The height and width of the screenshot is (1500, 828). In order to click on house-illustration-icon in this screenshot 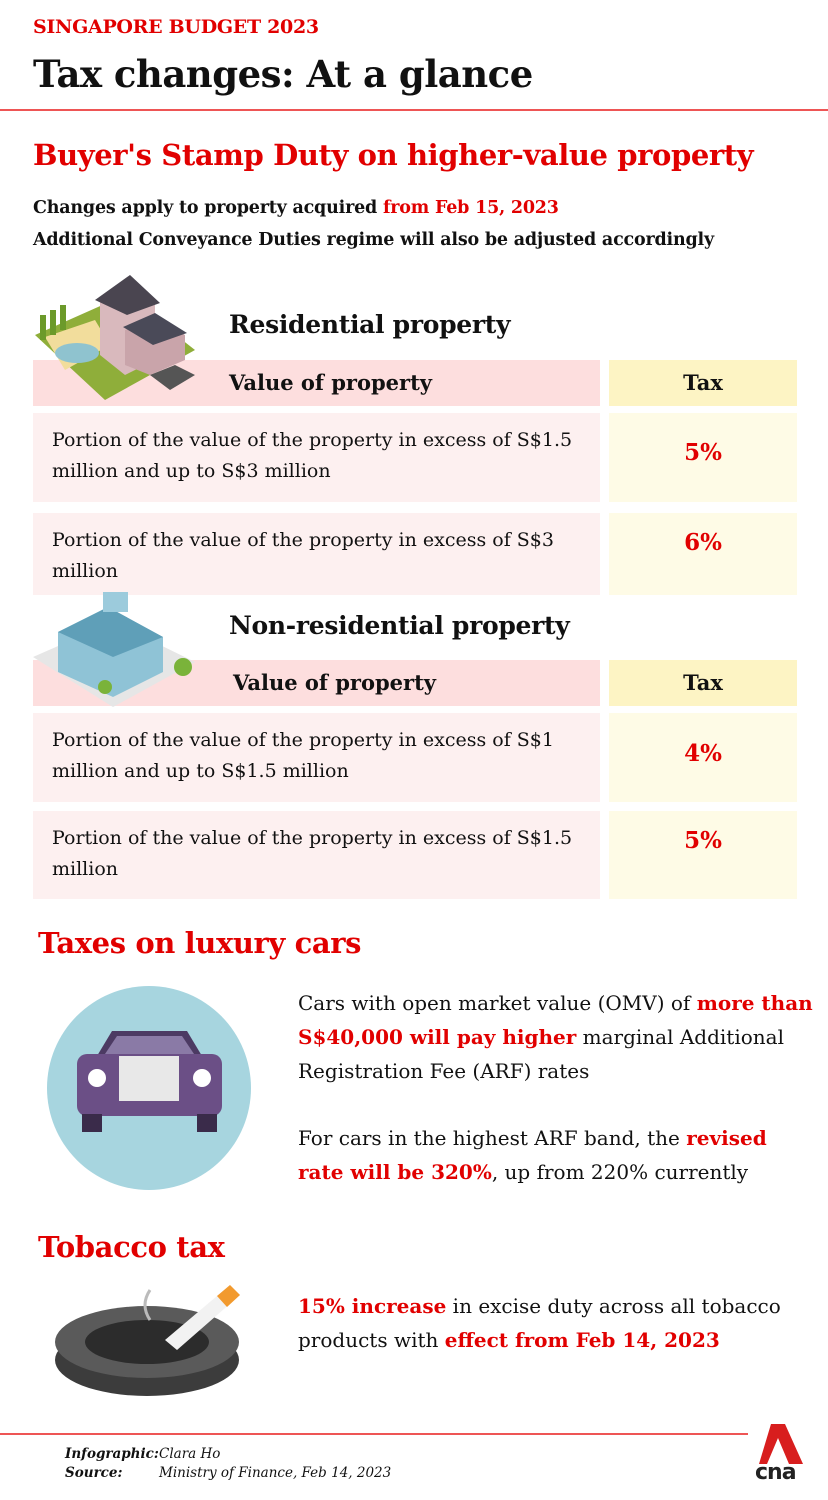, I will do `click(115, 337)`.